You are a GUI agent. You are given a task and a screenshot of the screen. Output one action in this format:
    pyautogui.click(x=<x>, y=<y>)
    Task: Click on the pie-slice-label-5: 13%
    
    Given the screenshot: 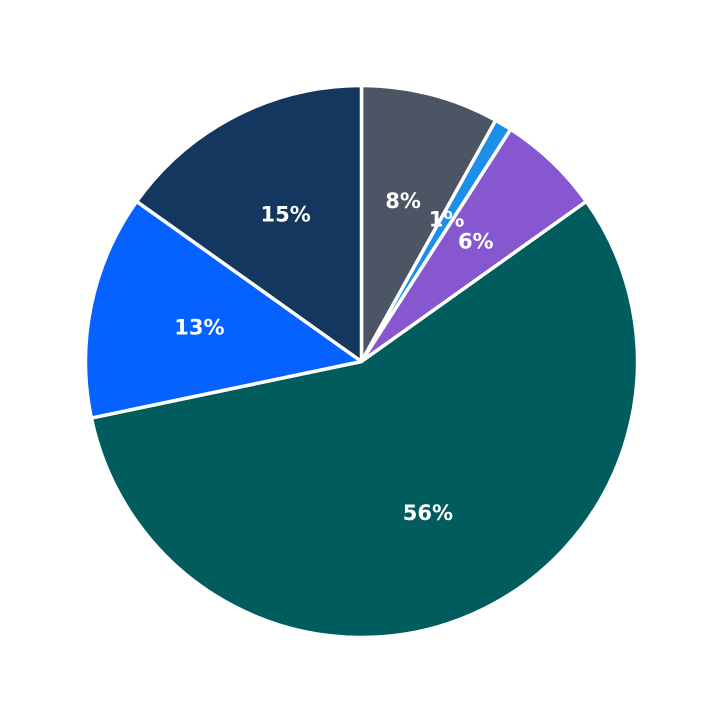 What is the action you would take?
    pyautogui.click(x=199, y=328)
    